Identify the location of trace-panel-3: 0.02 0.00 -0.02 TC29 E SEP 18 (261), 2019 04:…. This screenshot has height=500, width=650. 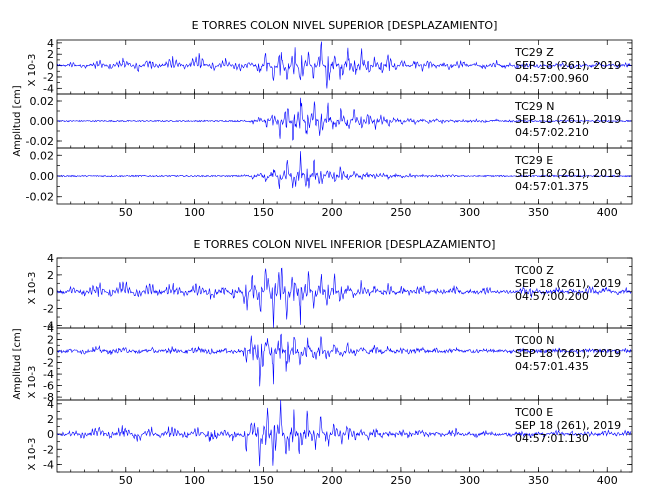
(329, 176).